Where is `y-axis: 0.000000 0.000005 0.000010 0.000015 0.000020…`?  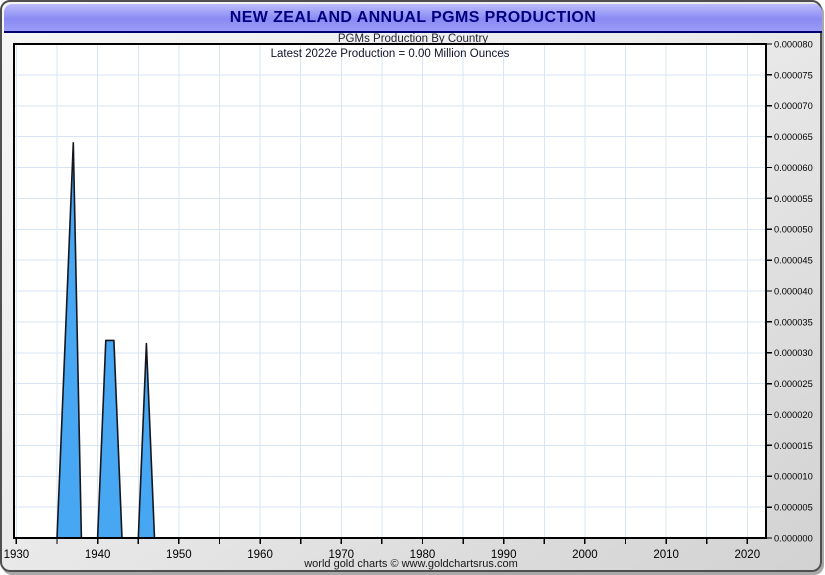 y-axis: 0.000000 0.000005 0.000010 0.000015 0.000020… is located at coordinates (790, 291).